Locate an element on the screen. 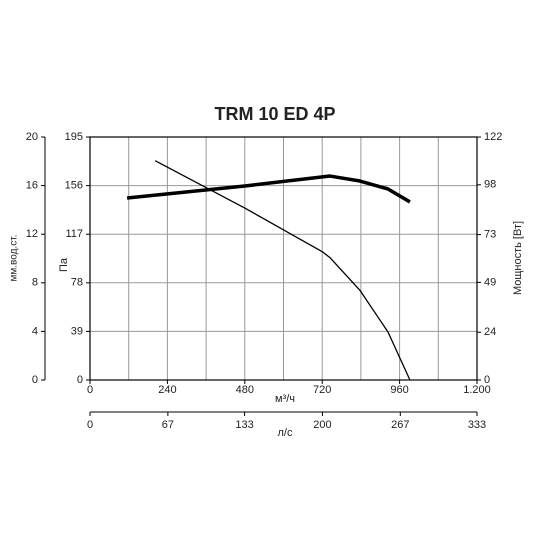 The width and height of the screenshot is (550, 550). x2-axis-label: л/с is located at coordinates (285, 433).